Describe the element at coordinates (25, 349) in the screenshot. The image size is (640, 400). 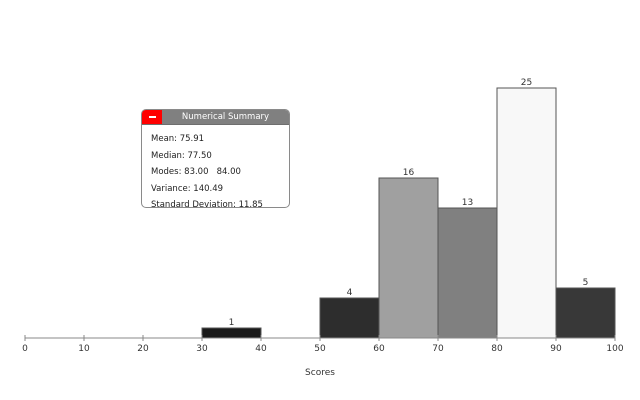
I see `x-tick-label: 0` at that location.